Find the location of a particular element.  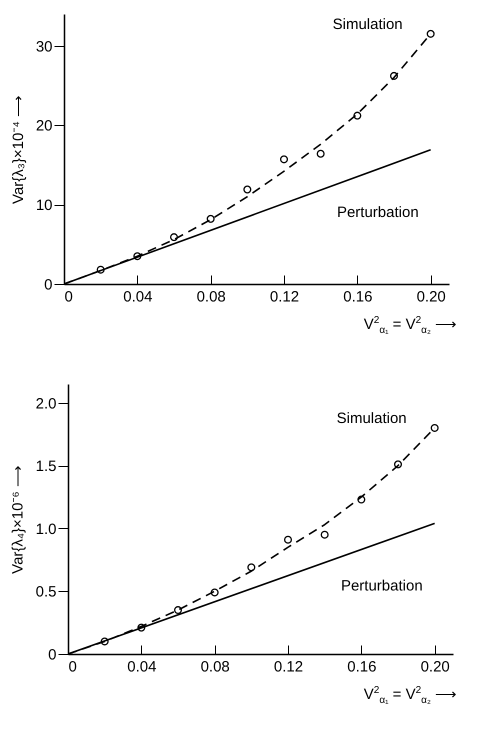

y-tick-label: 30 is located at coordinates (44, 47).